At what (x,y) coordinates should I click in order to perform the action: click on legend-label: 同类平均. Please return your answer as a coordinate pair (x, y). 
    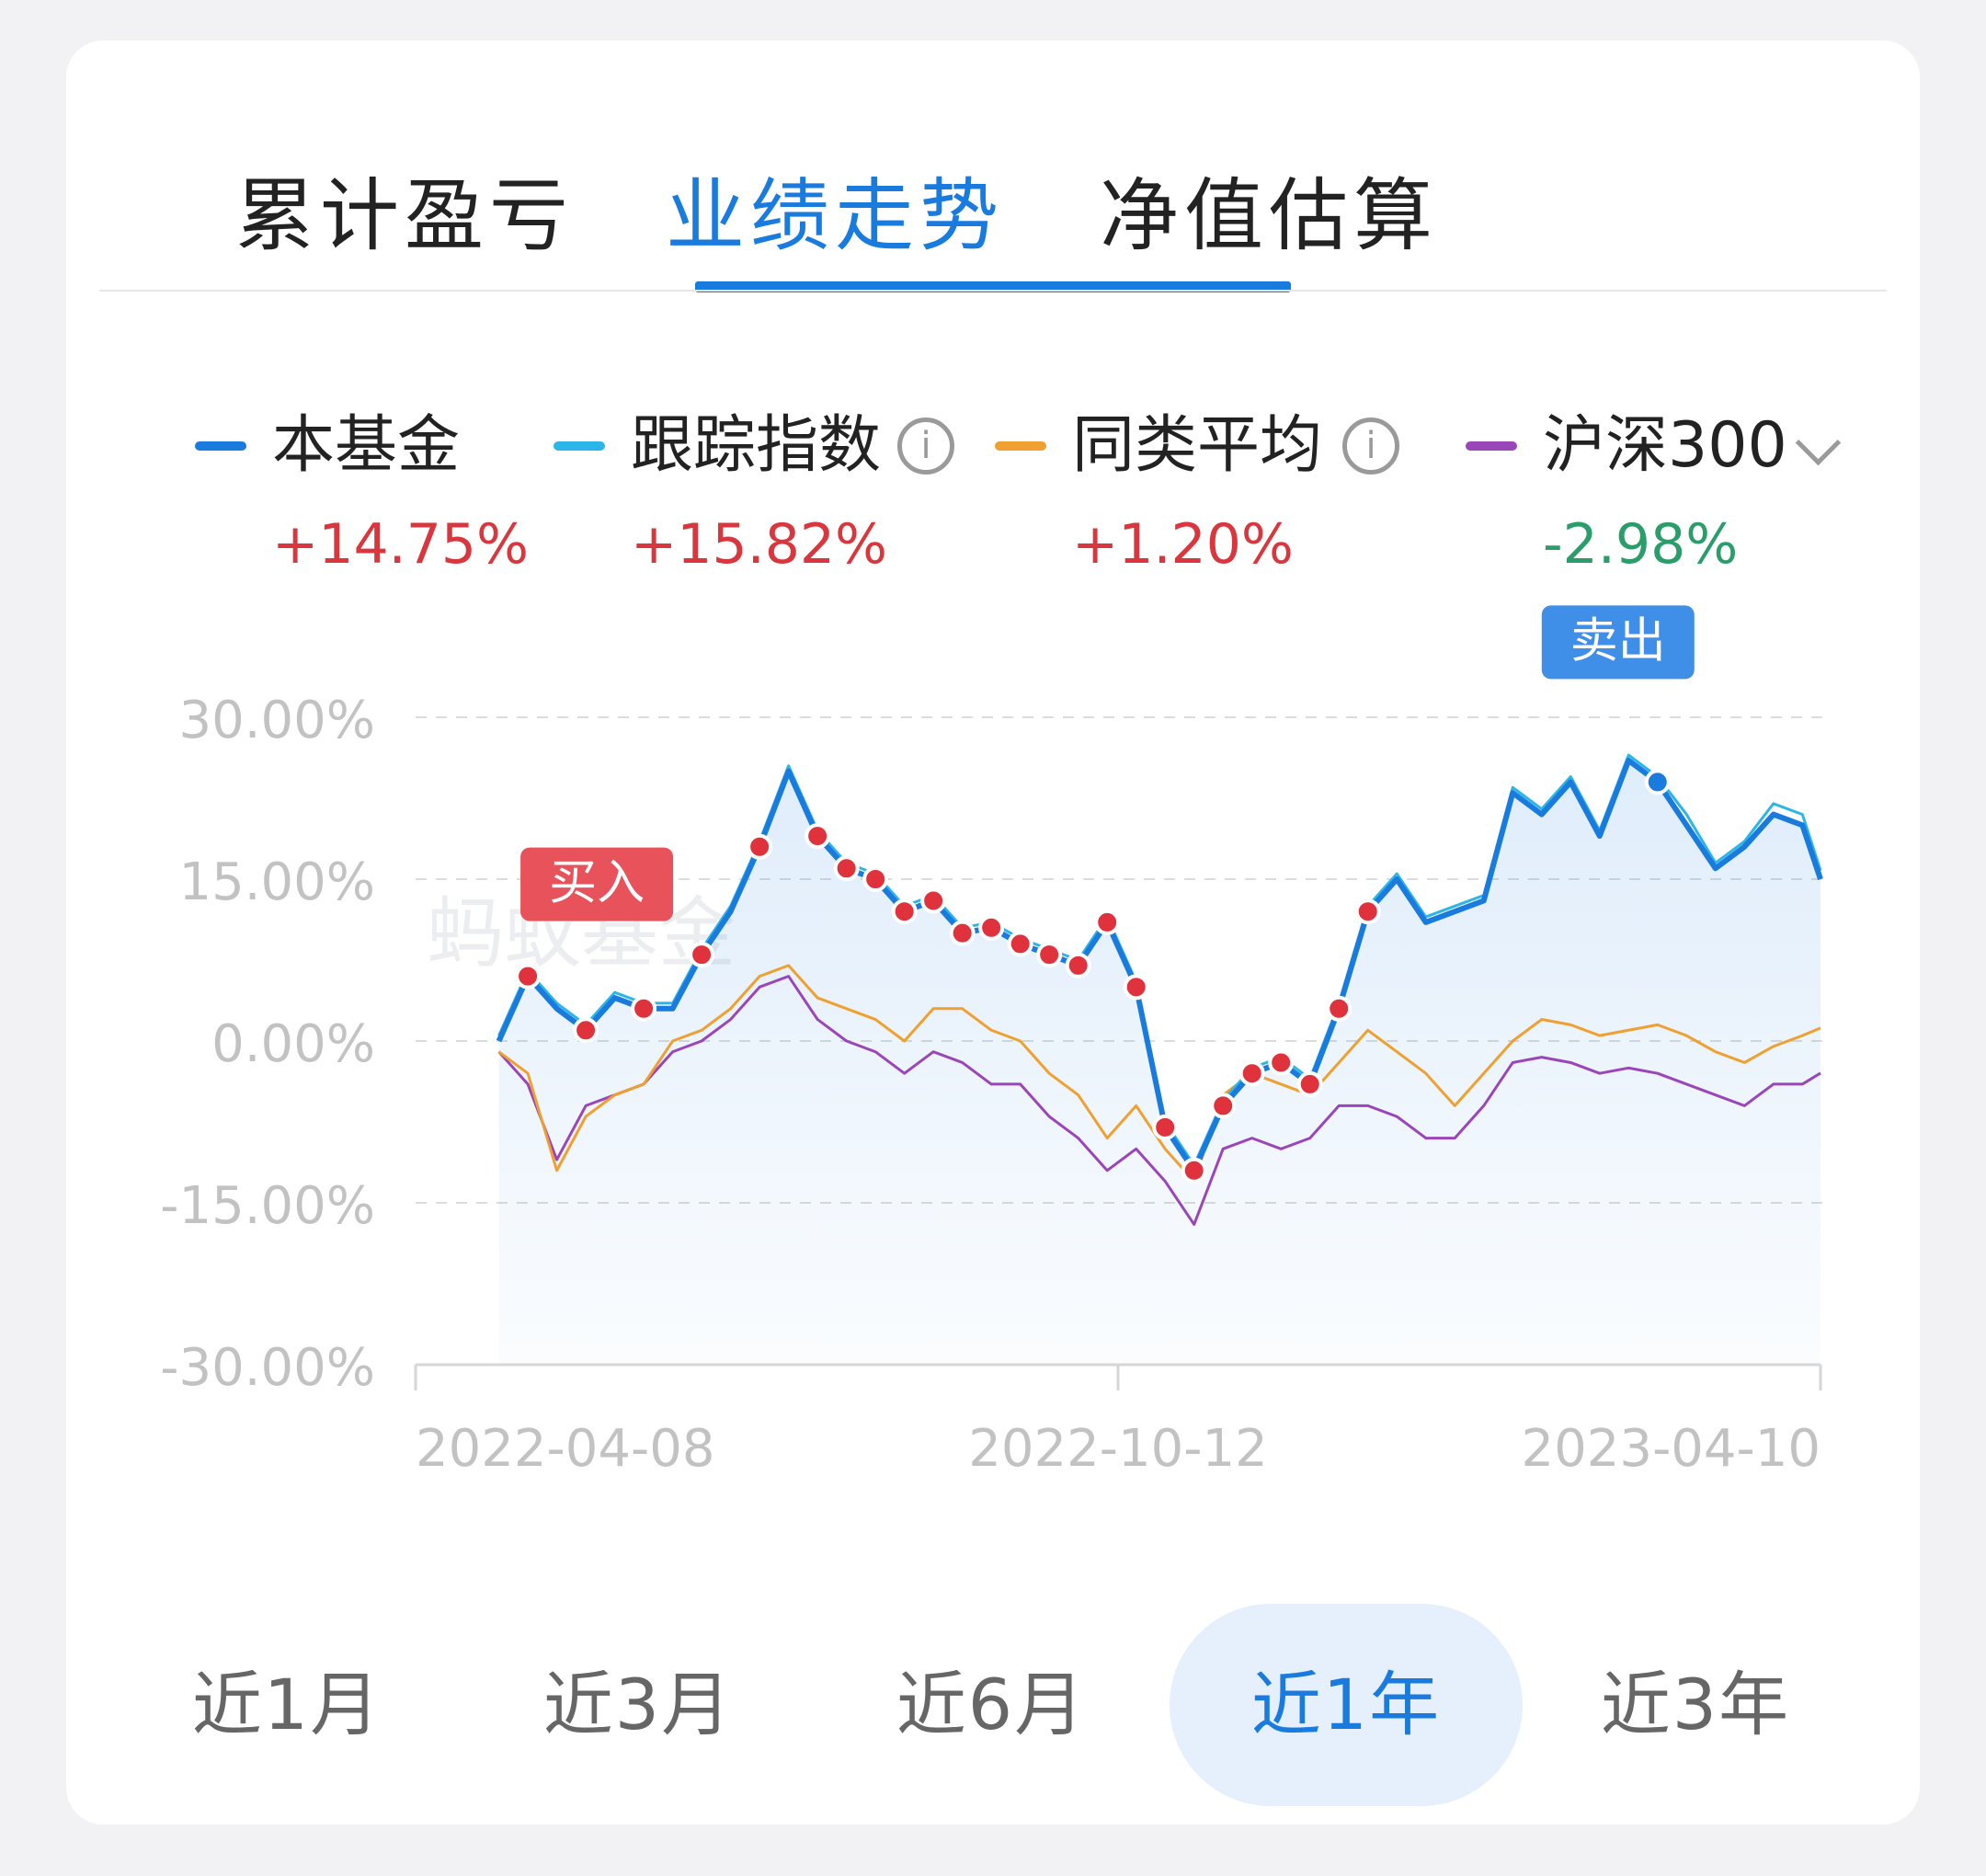
    Looking at the image, I should click on (1197, 445).